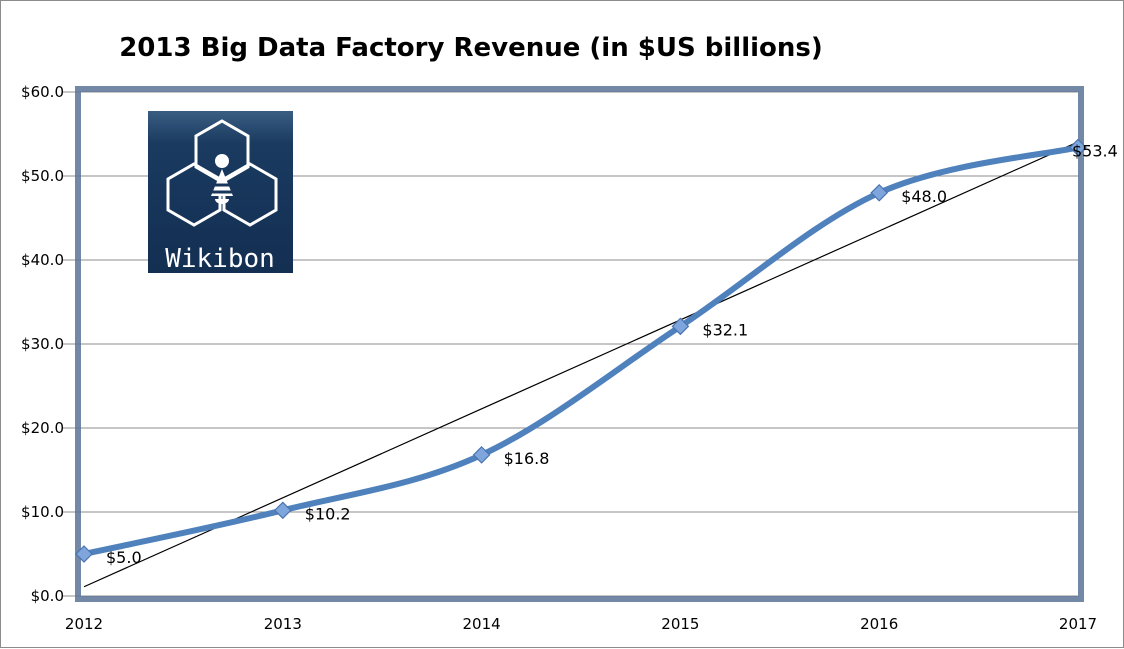 This screenshot has height=649, width=1124. I want to click on x-tick-label: 2016, so click(879, 624).